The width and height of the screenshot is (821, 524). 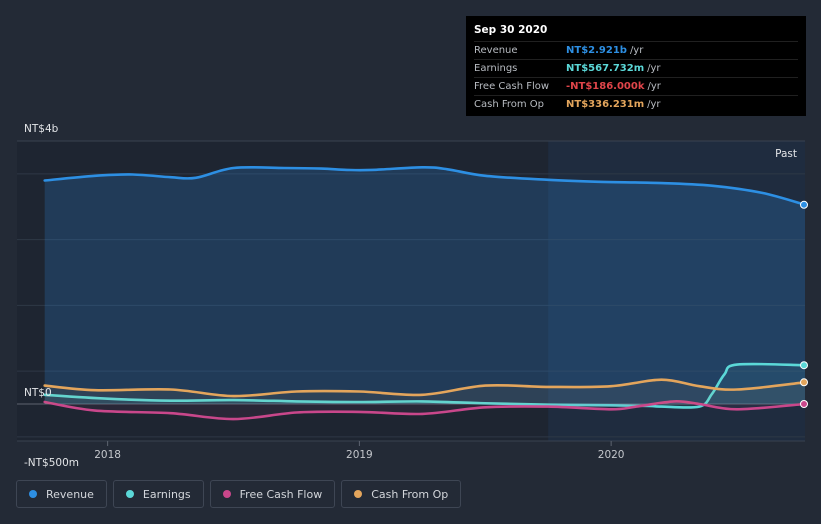 I want to click on legend-label: Free Cash Flow, so click(x=281, y=494).